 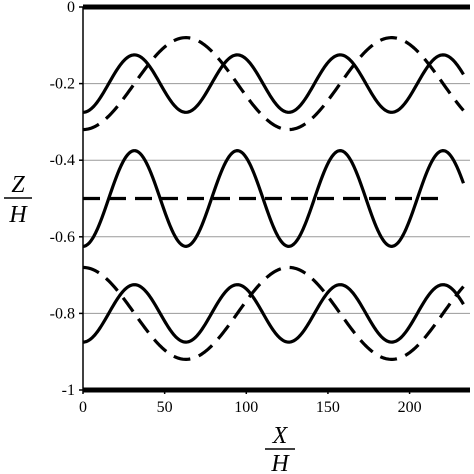 I want to click on y-axis-label-numerator: Z, so click(x=18, y=185).